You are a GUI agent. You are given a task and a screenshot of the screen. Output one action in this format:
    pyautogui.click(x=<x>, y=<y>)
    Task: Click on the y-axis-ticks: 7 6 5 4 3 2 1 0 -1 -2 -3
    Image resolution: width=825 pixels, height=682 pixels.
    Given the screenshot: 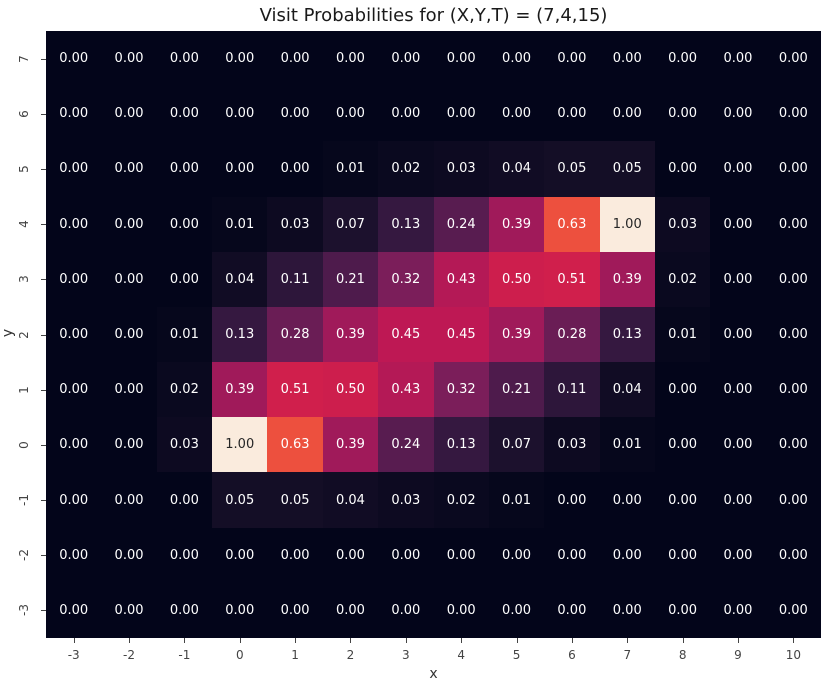 What is the action you would take?
    pyautogui.click(x=23, y=334)
    